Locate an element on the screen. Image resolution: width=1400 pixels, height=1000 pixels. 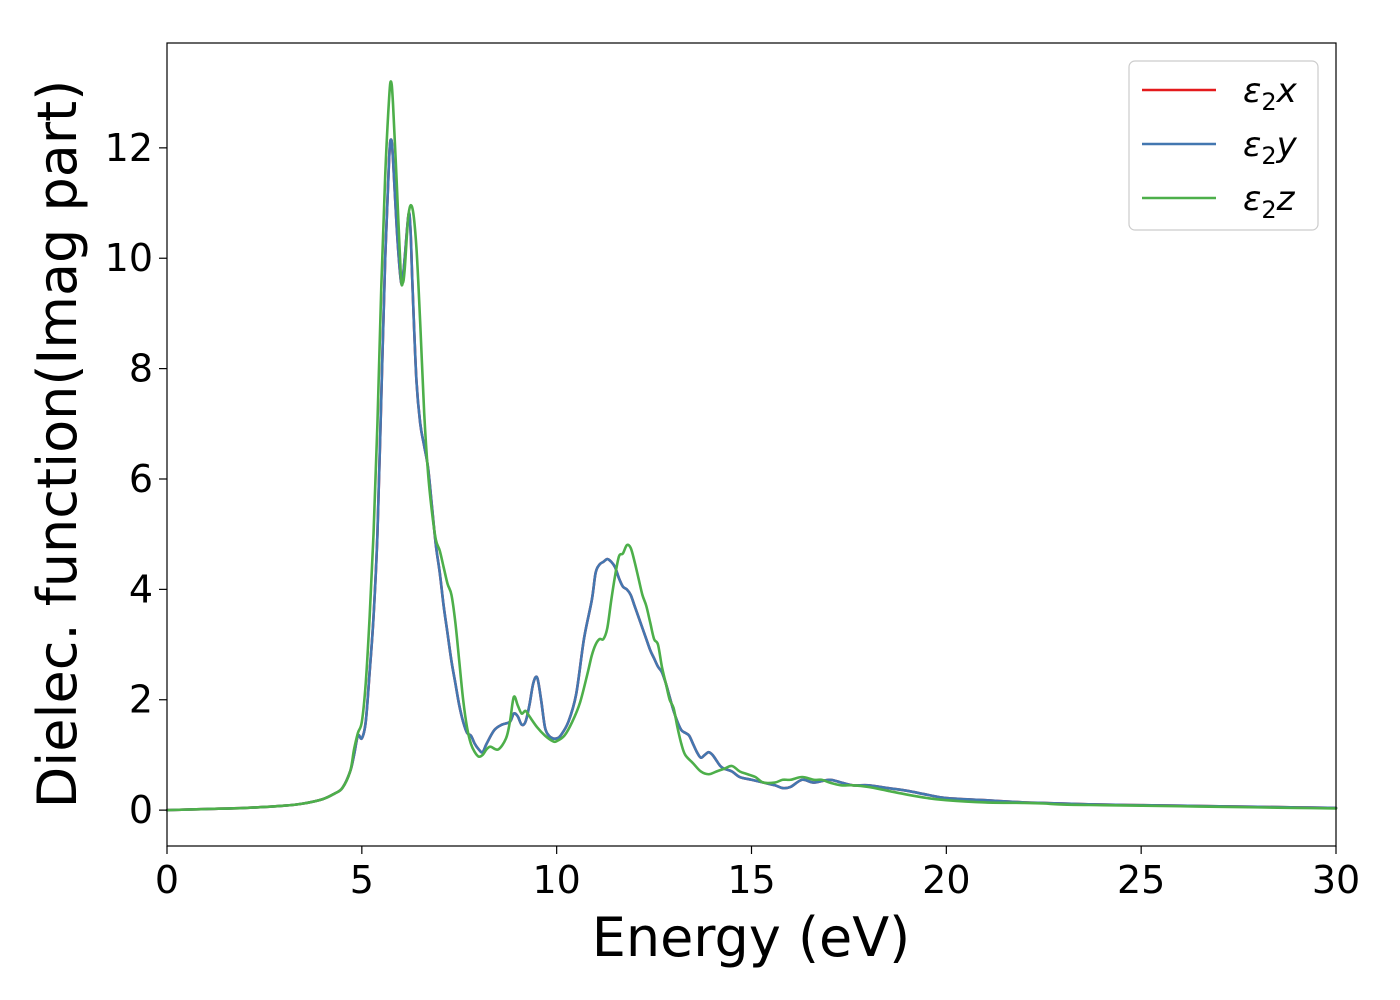
x-axis-ticks: 0 5 10 15 20 25 30 is located at coordinates (757, 874).